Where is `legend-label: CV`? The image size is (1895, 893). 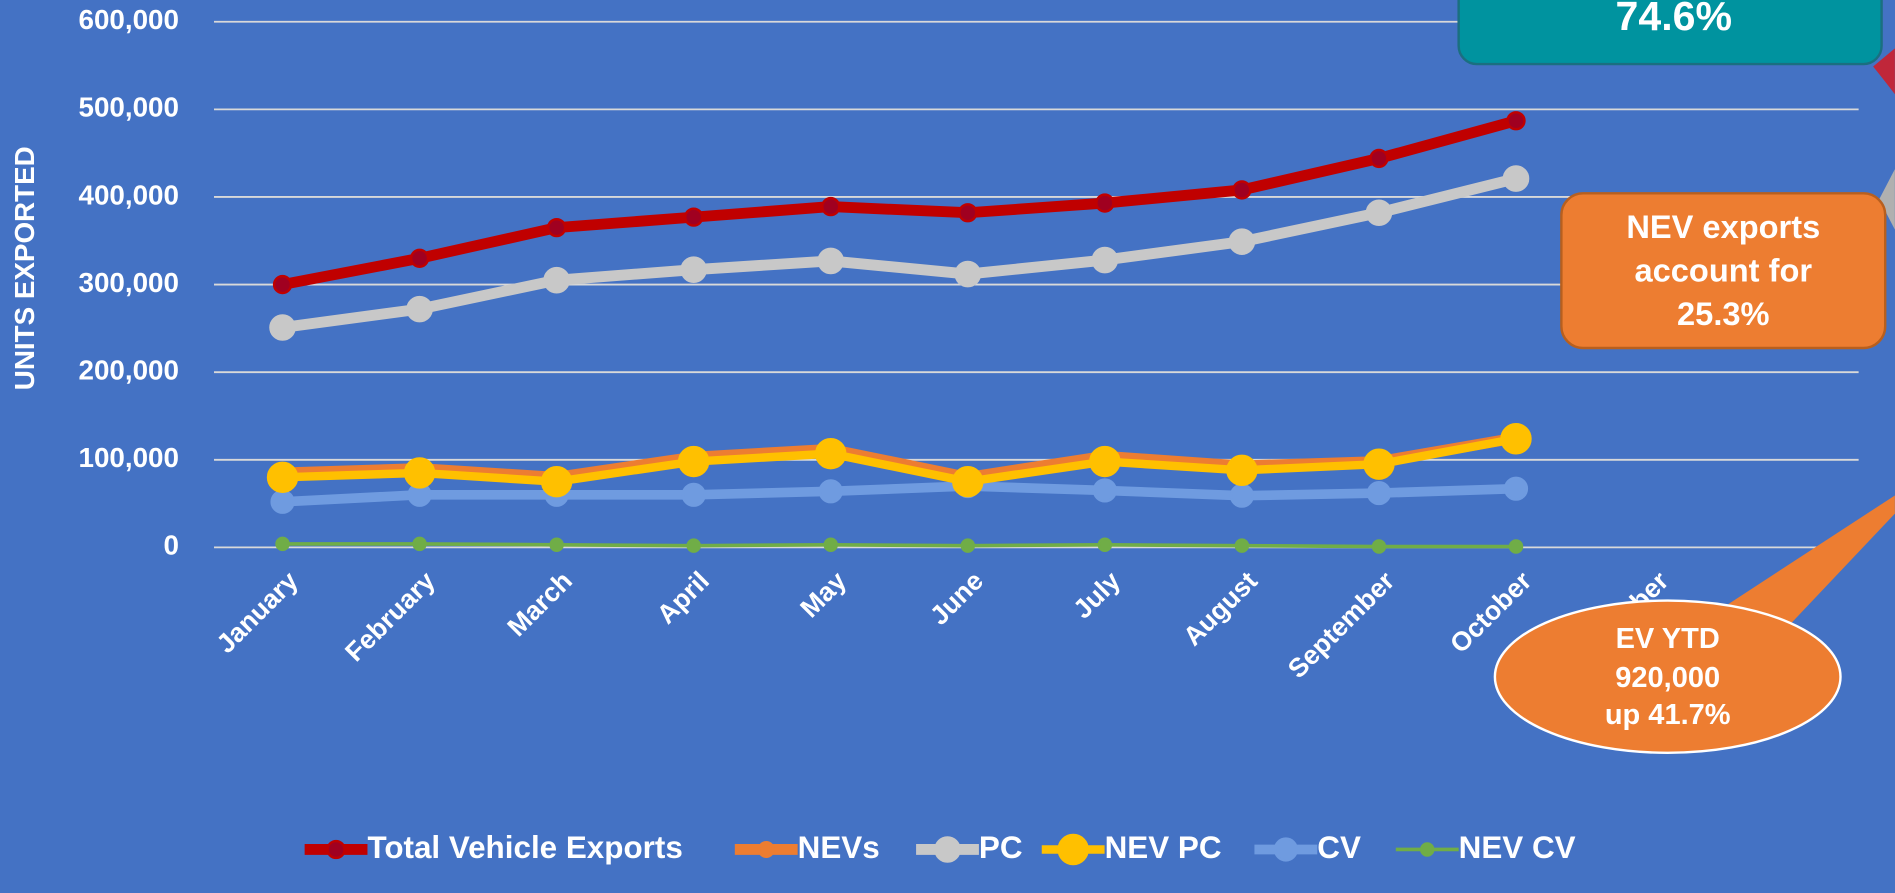 legend-label: CV is located at coordinates (1339, 847).